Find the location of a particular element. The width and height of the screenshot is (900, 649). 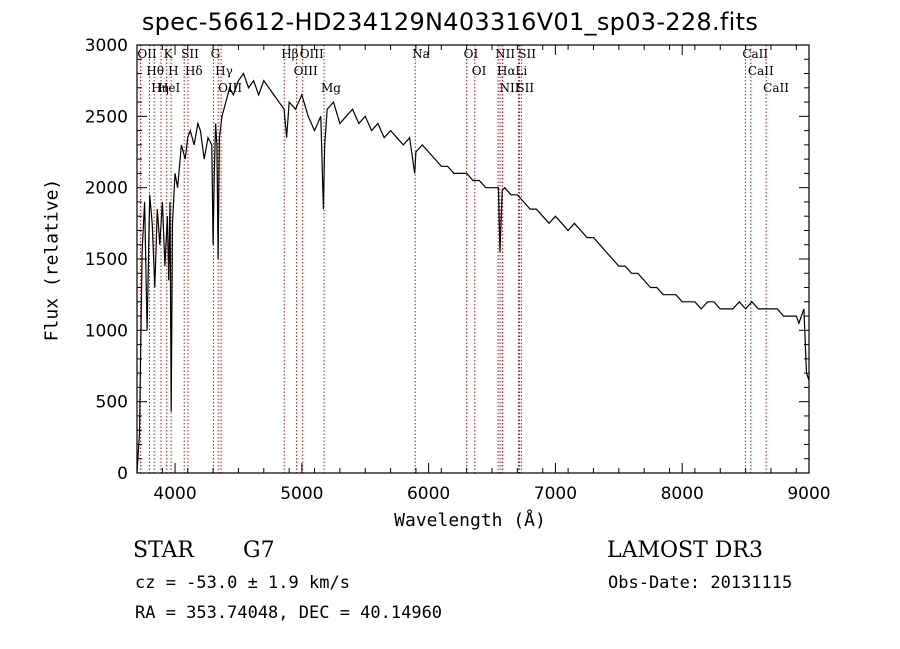

velocity-readout: cz = -53.0 ± 1.9 km/s is located at coordinates (242, 583).